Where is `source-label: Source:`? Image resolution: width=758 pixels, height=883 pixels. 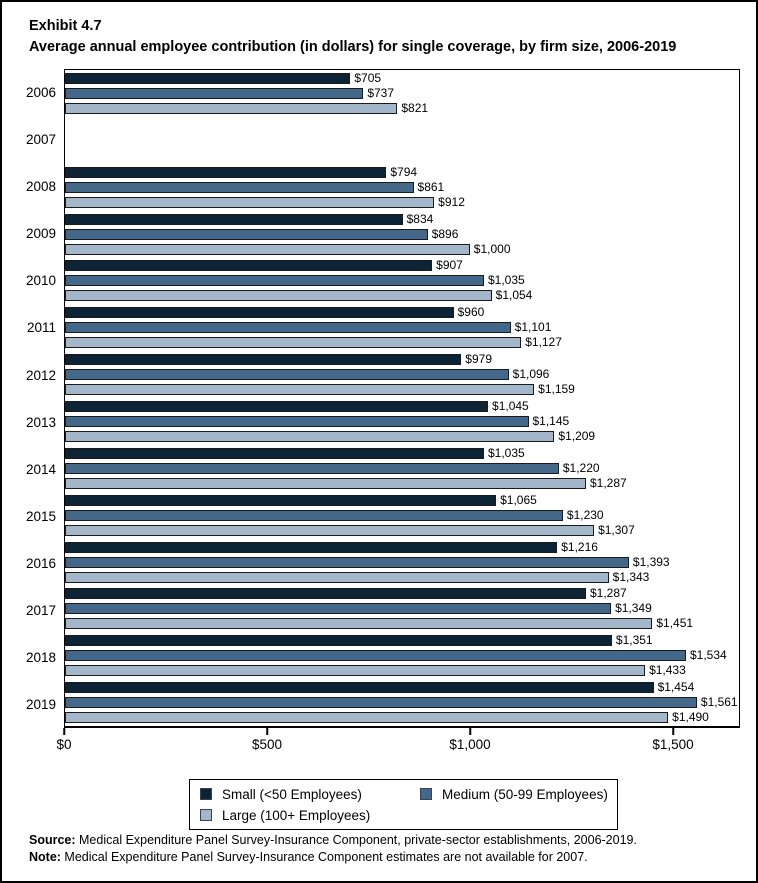 source-label: Source: is located at coordinates (52, 840).